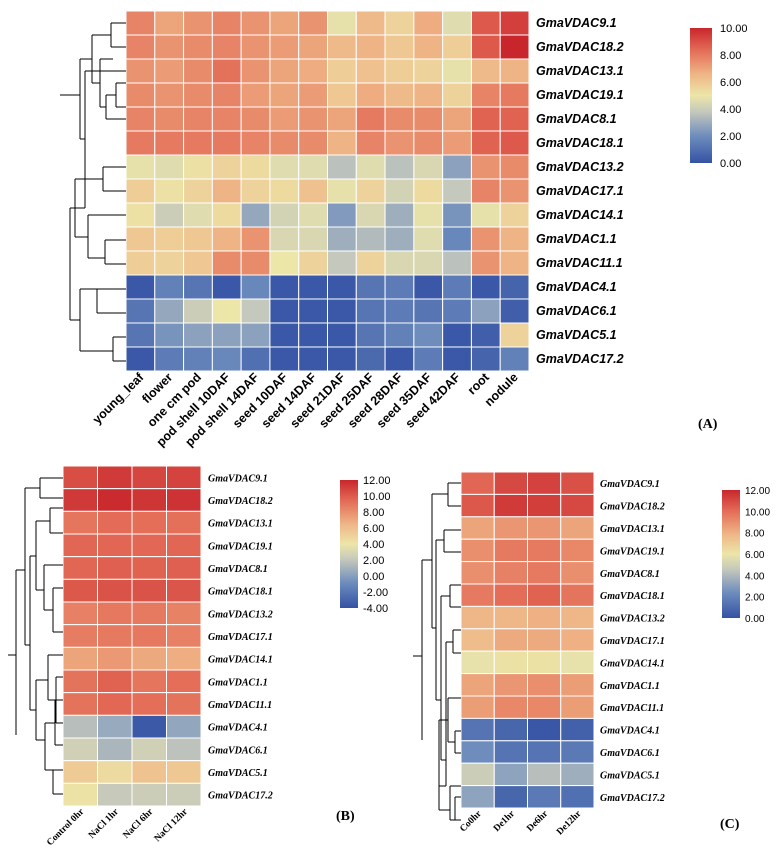 Image resolution: width=776 pixels, height=863 pixels. Describe the element at coordinates (579, 263) in the screenshot. I see `row-label: GmaVDAC11.1` at that location.